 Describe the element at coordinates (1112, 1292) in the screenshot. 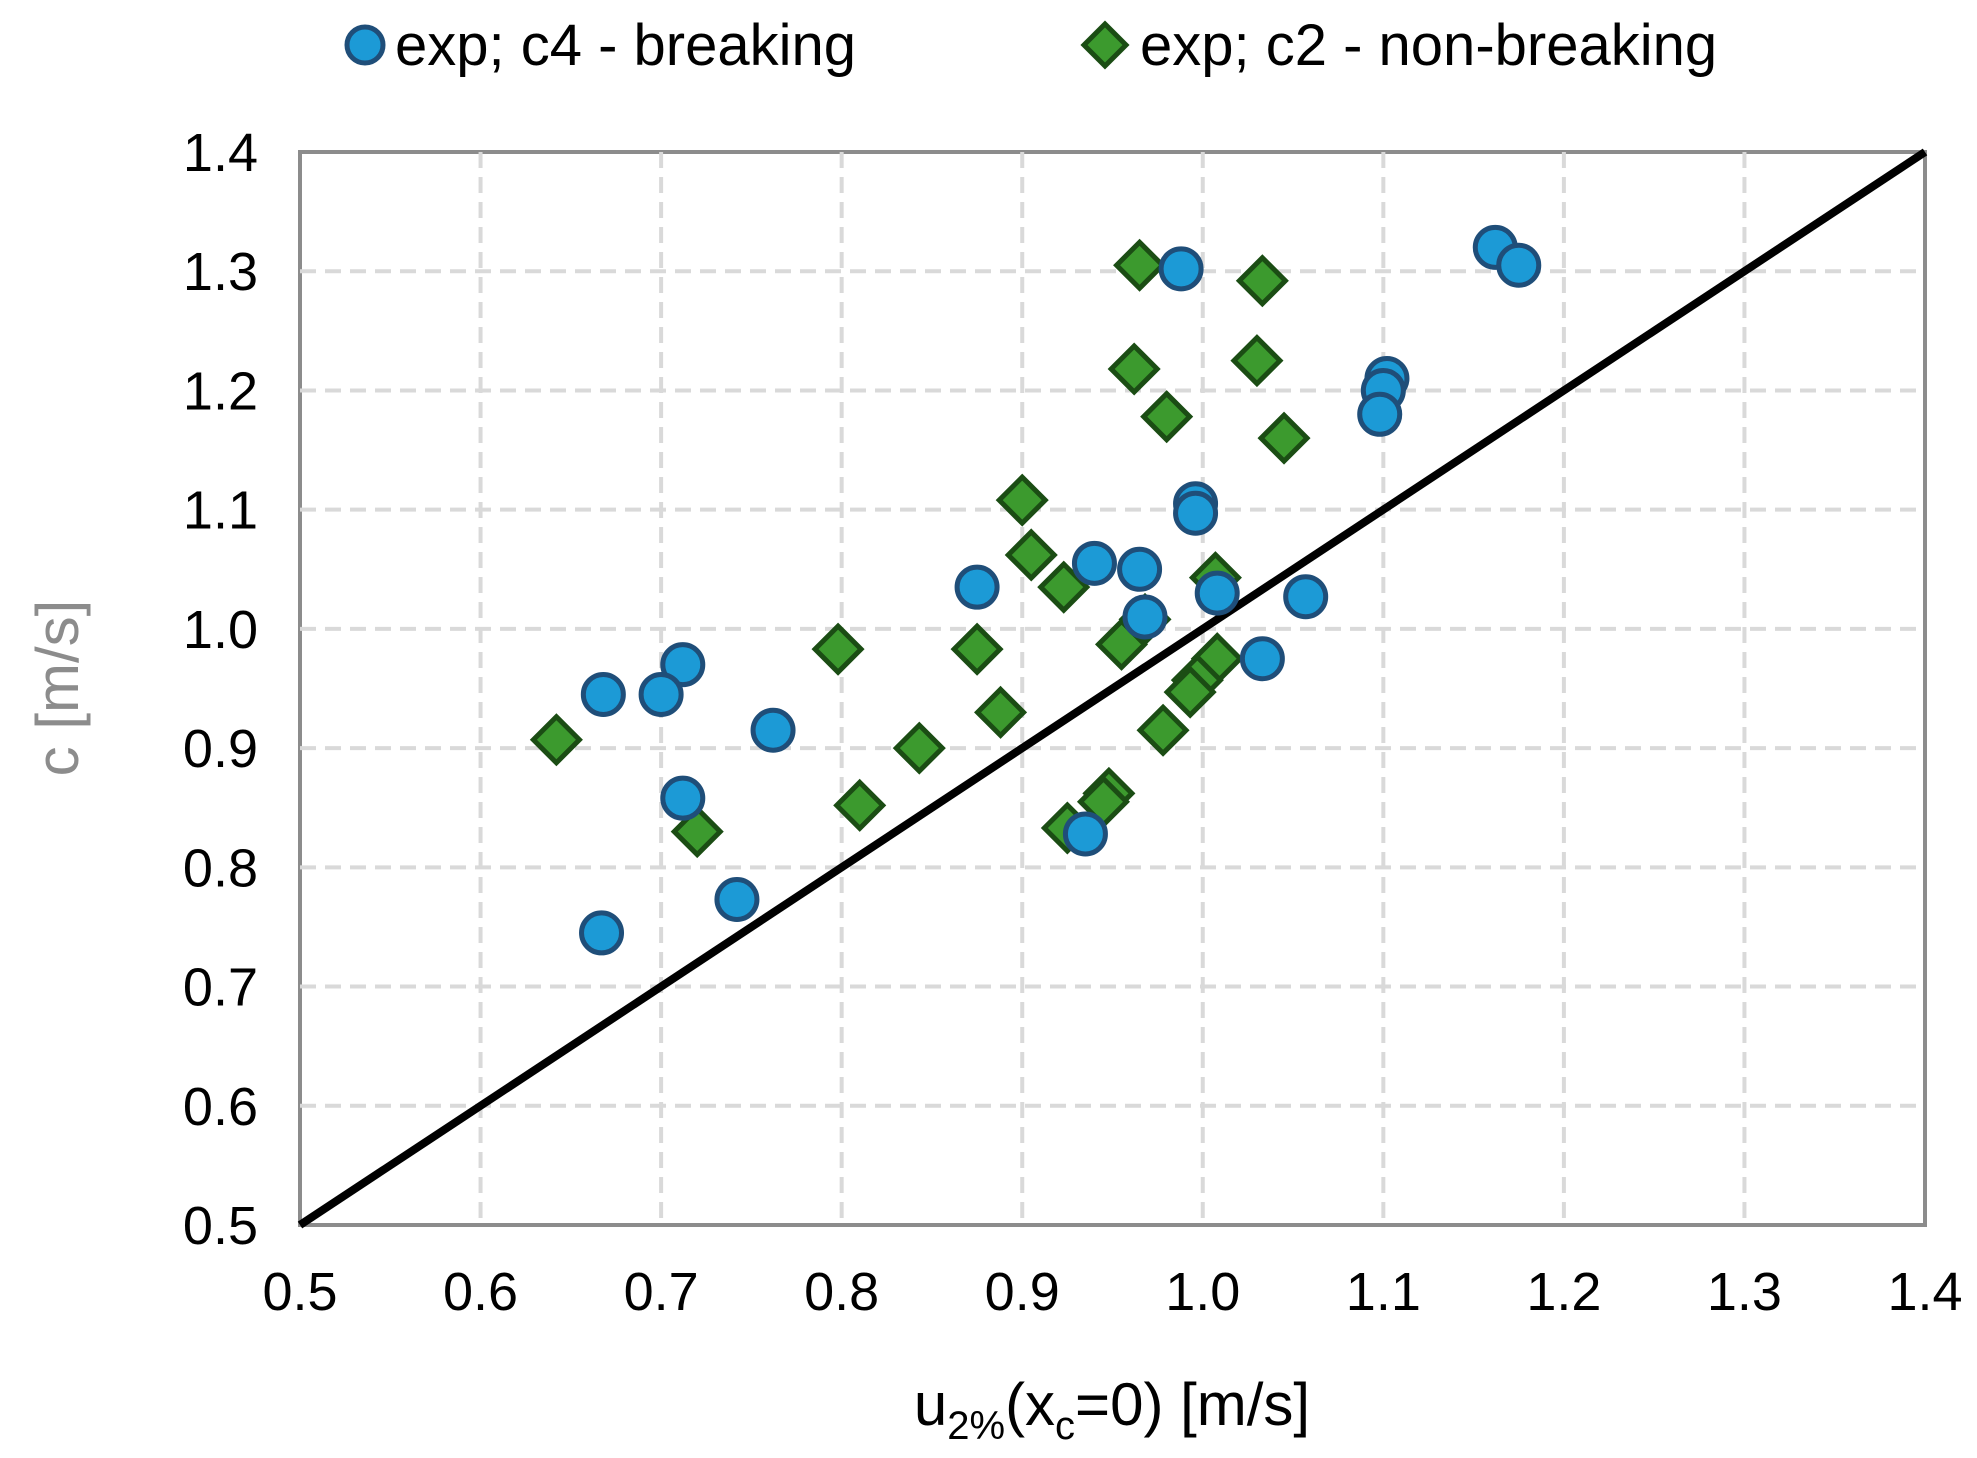

I see `x-tick-labels: 0.5 0.6 0.7 0.8 0.9 1.0 1.1 1.2 1.3 1.4` at that location.